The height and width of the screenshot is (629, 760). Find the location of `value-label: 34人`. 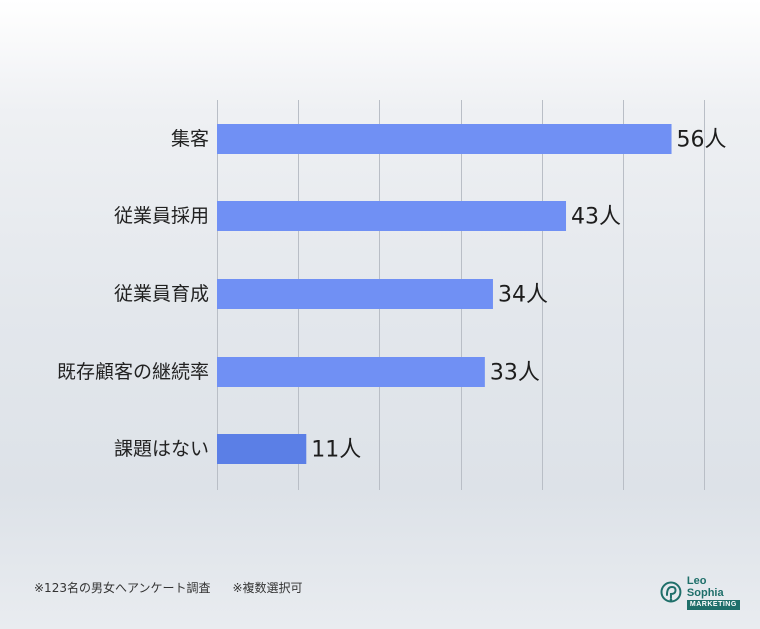

value-label: 34人 is located at coordinates (523, 295).